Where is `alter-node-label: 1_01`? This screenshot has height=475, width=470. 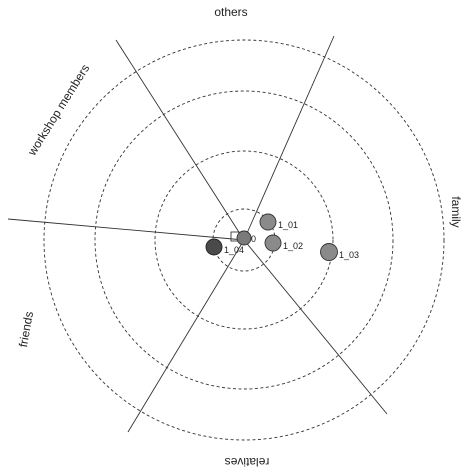 alter-node-label: 1_01 is located at coordinates (288, 225).